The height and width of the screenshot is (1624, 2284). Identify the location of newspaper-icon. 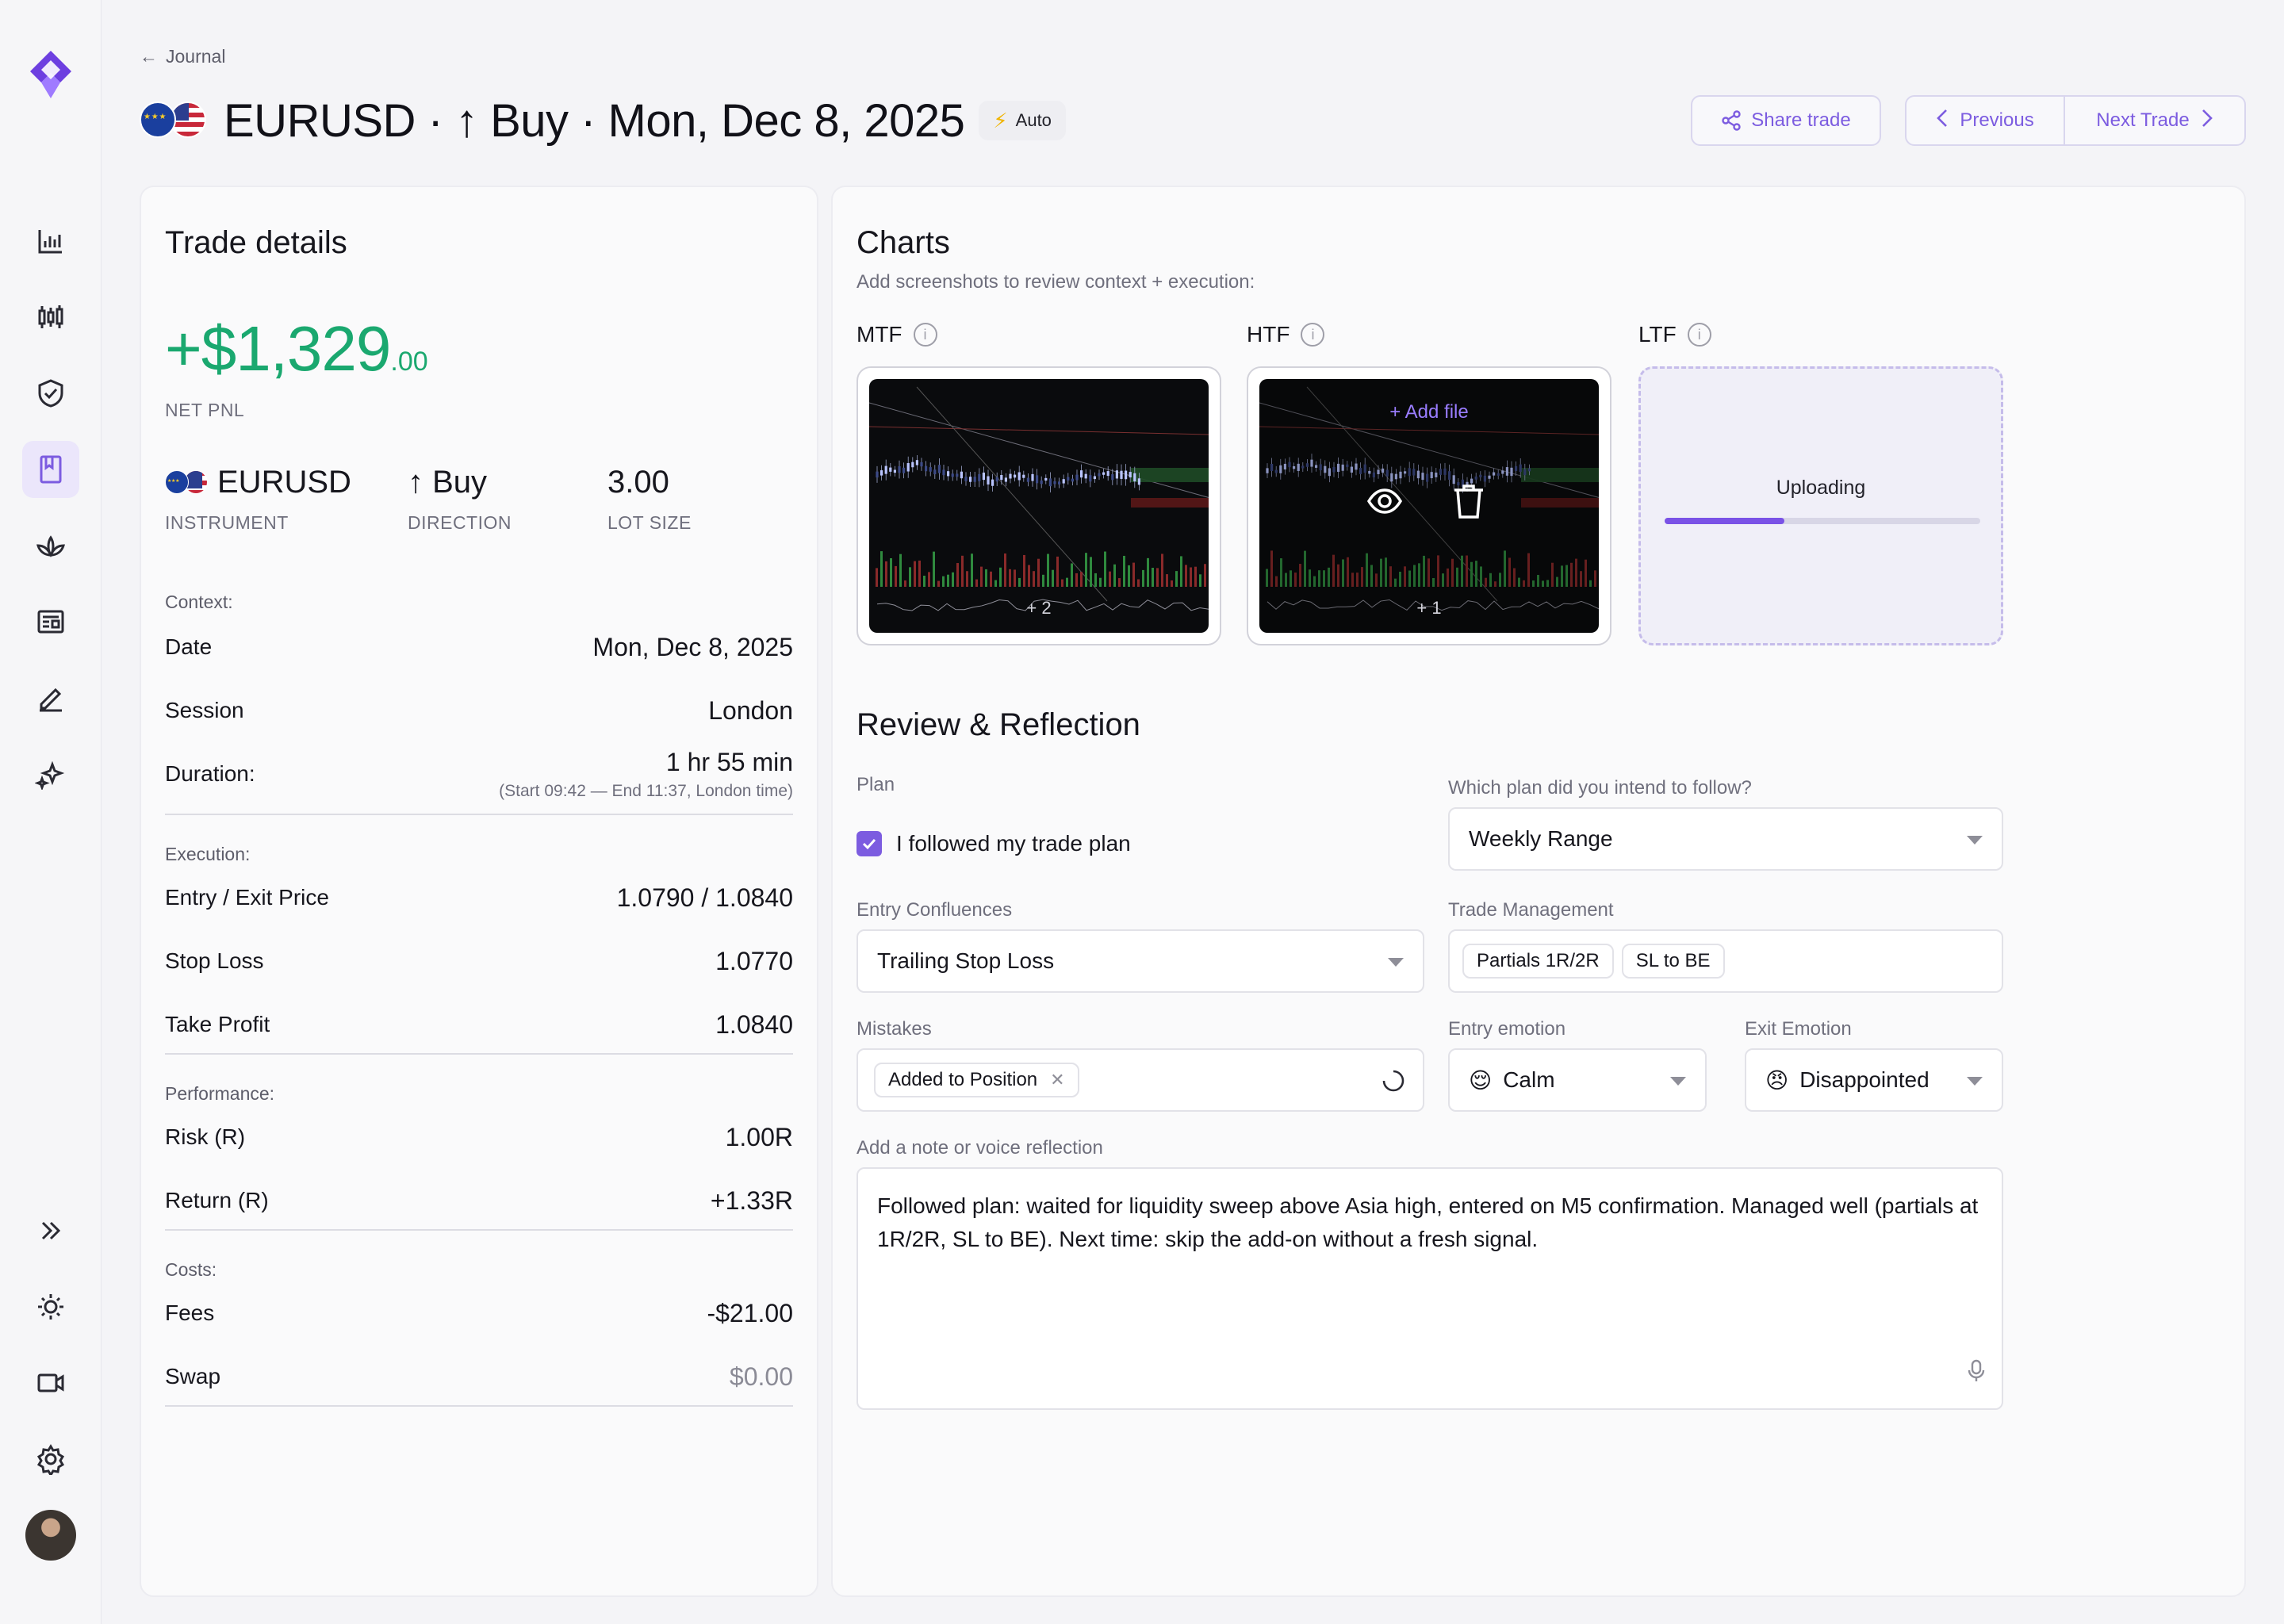
(50, 621).